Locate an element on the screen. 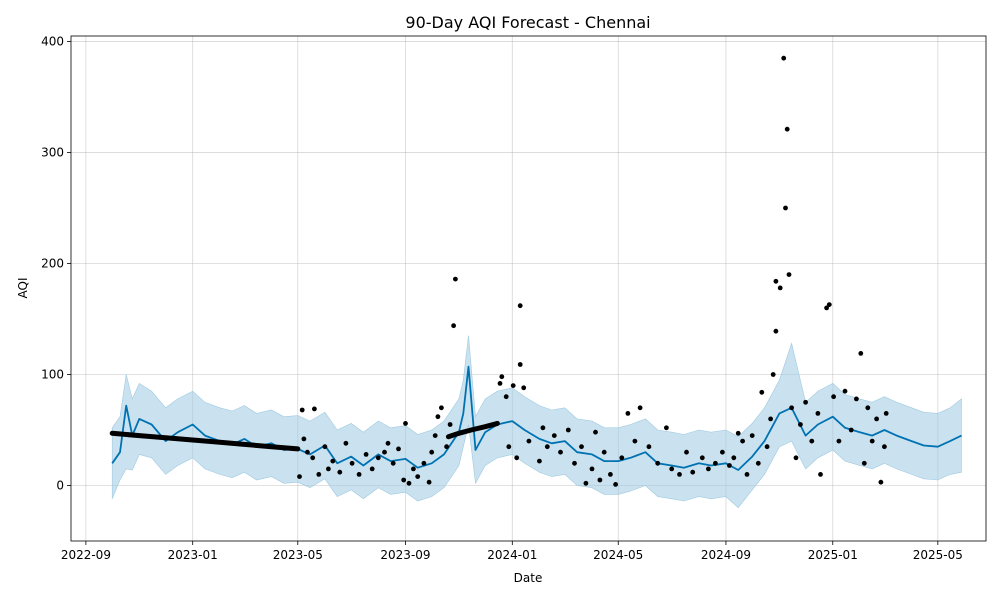  x-tick-label: 2022-09 is located at coordinates (86, 555).